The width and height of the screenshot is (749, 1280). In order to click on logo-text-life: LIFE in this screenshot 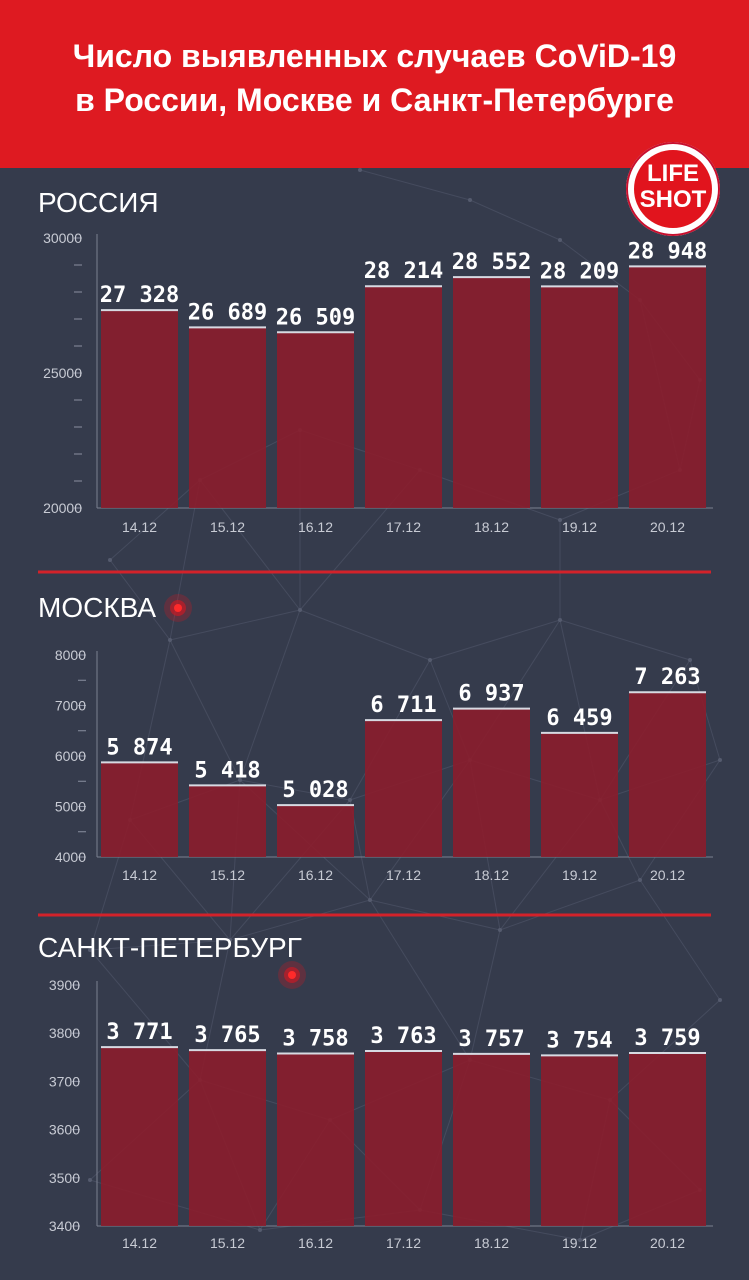, I will do `click(673, 173)`.